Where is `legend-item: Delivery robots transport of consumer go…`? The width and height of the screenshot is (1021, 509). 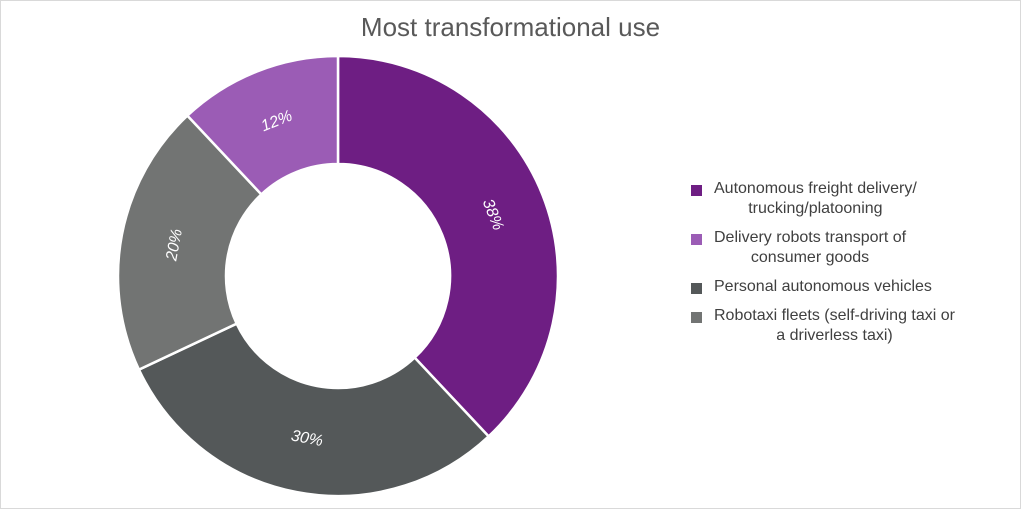 legend-item: Delivery robots transport of consumer go… is located at coordinates (856, 248).